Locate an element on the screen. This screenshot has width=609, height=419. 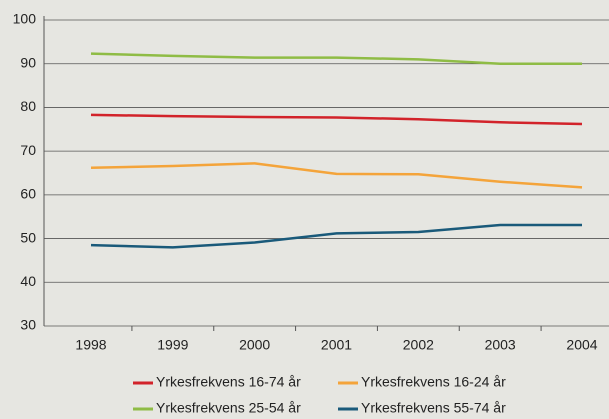
x-tick-label: 2002 is located at coordinates (418, 345).